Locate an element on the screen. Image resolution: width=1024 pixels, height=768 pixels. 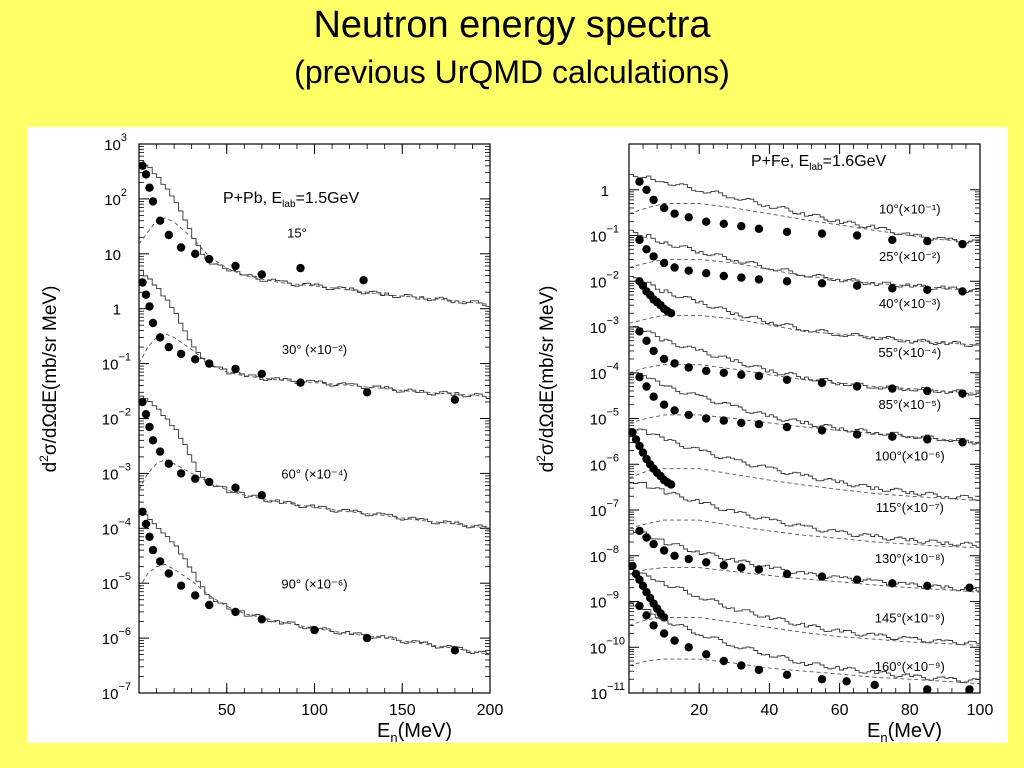
series-4: 55°(×10⁻⁴) is located at coordinates (804, 362).